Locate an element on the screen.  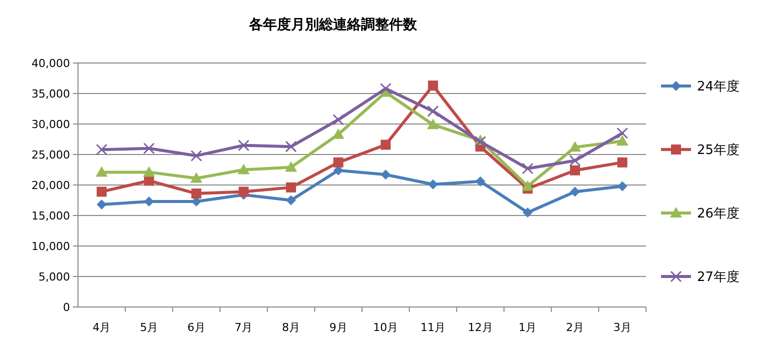
y-tick-label: 35,000 is located at coordinates (51, 93).